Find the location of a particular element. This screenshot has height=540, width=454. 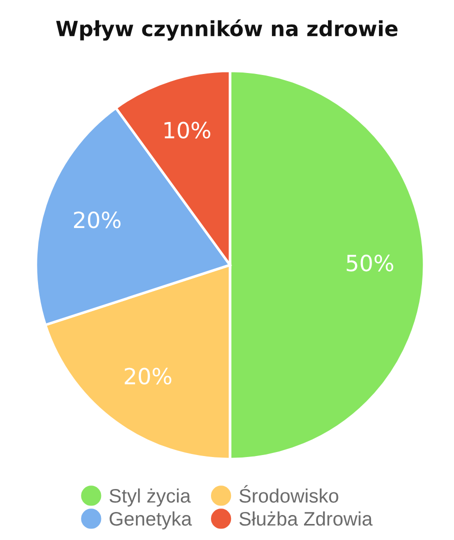

data-label: 50% is located at coordinates (370, 263).